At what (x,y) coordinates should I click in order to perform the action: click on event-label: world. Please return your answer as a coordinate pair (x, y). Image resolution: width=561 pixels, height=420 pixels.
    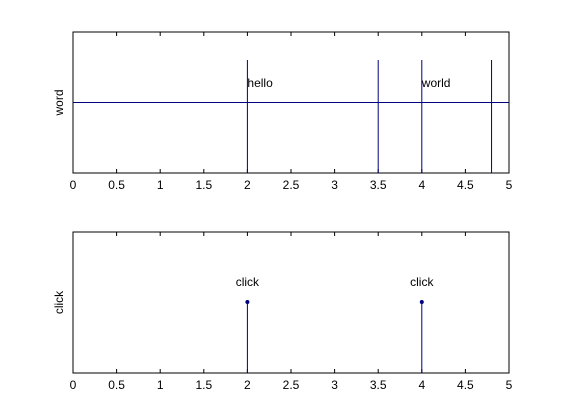
    Looking at the image, I should click on (436, 83).